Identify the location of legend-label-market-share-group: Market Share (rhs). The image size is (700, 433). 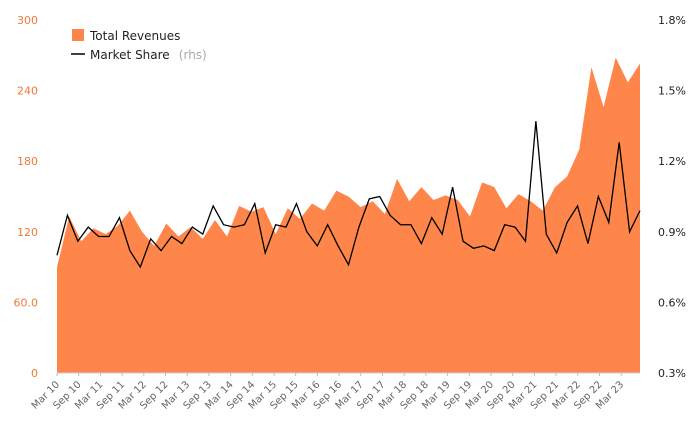
(148, 53).